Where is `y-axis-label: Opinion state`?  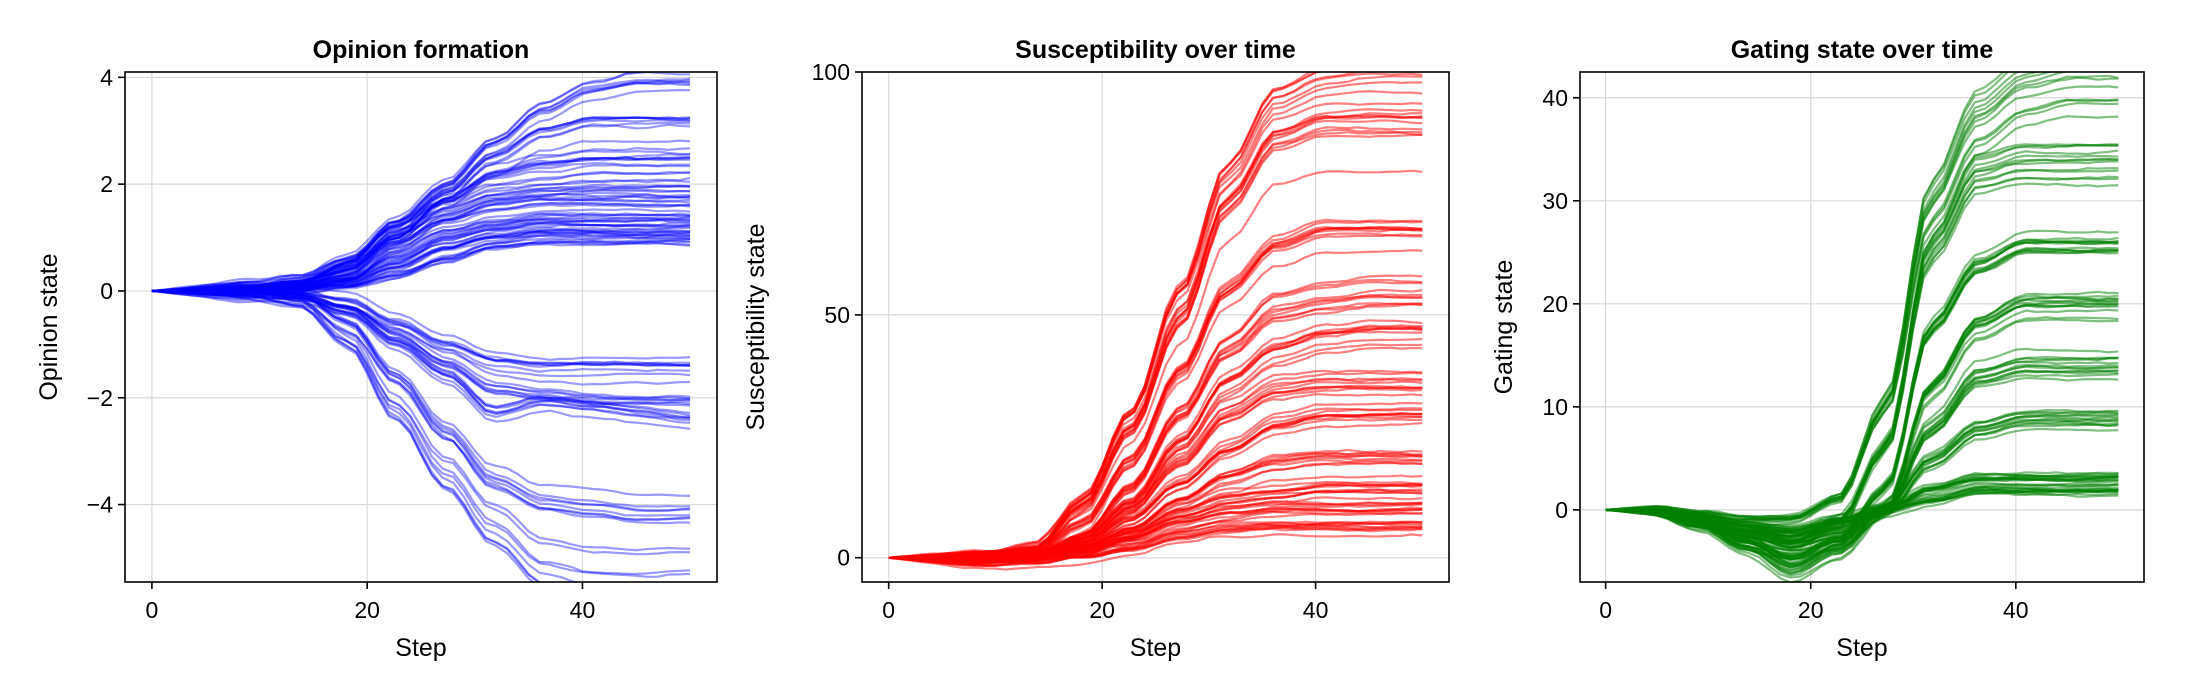
y-axis-label: Opinion state is located at coordinates (49, 326).